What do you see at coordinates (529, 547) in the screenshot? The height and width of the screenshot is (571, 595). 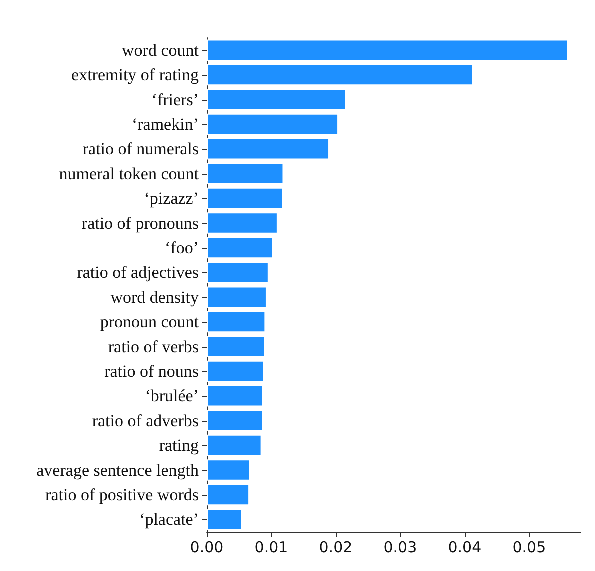 I see `x-tick-label: 0.05` at bounding box center [529, 547].